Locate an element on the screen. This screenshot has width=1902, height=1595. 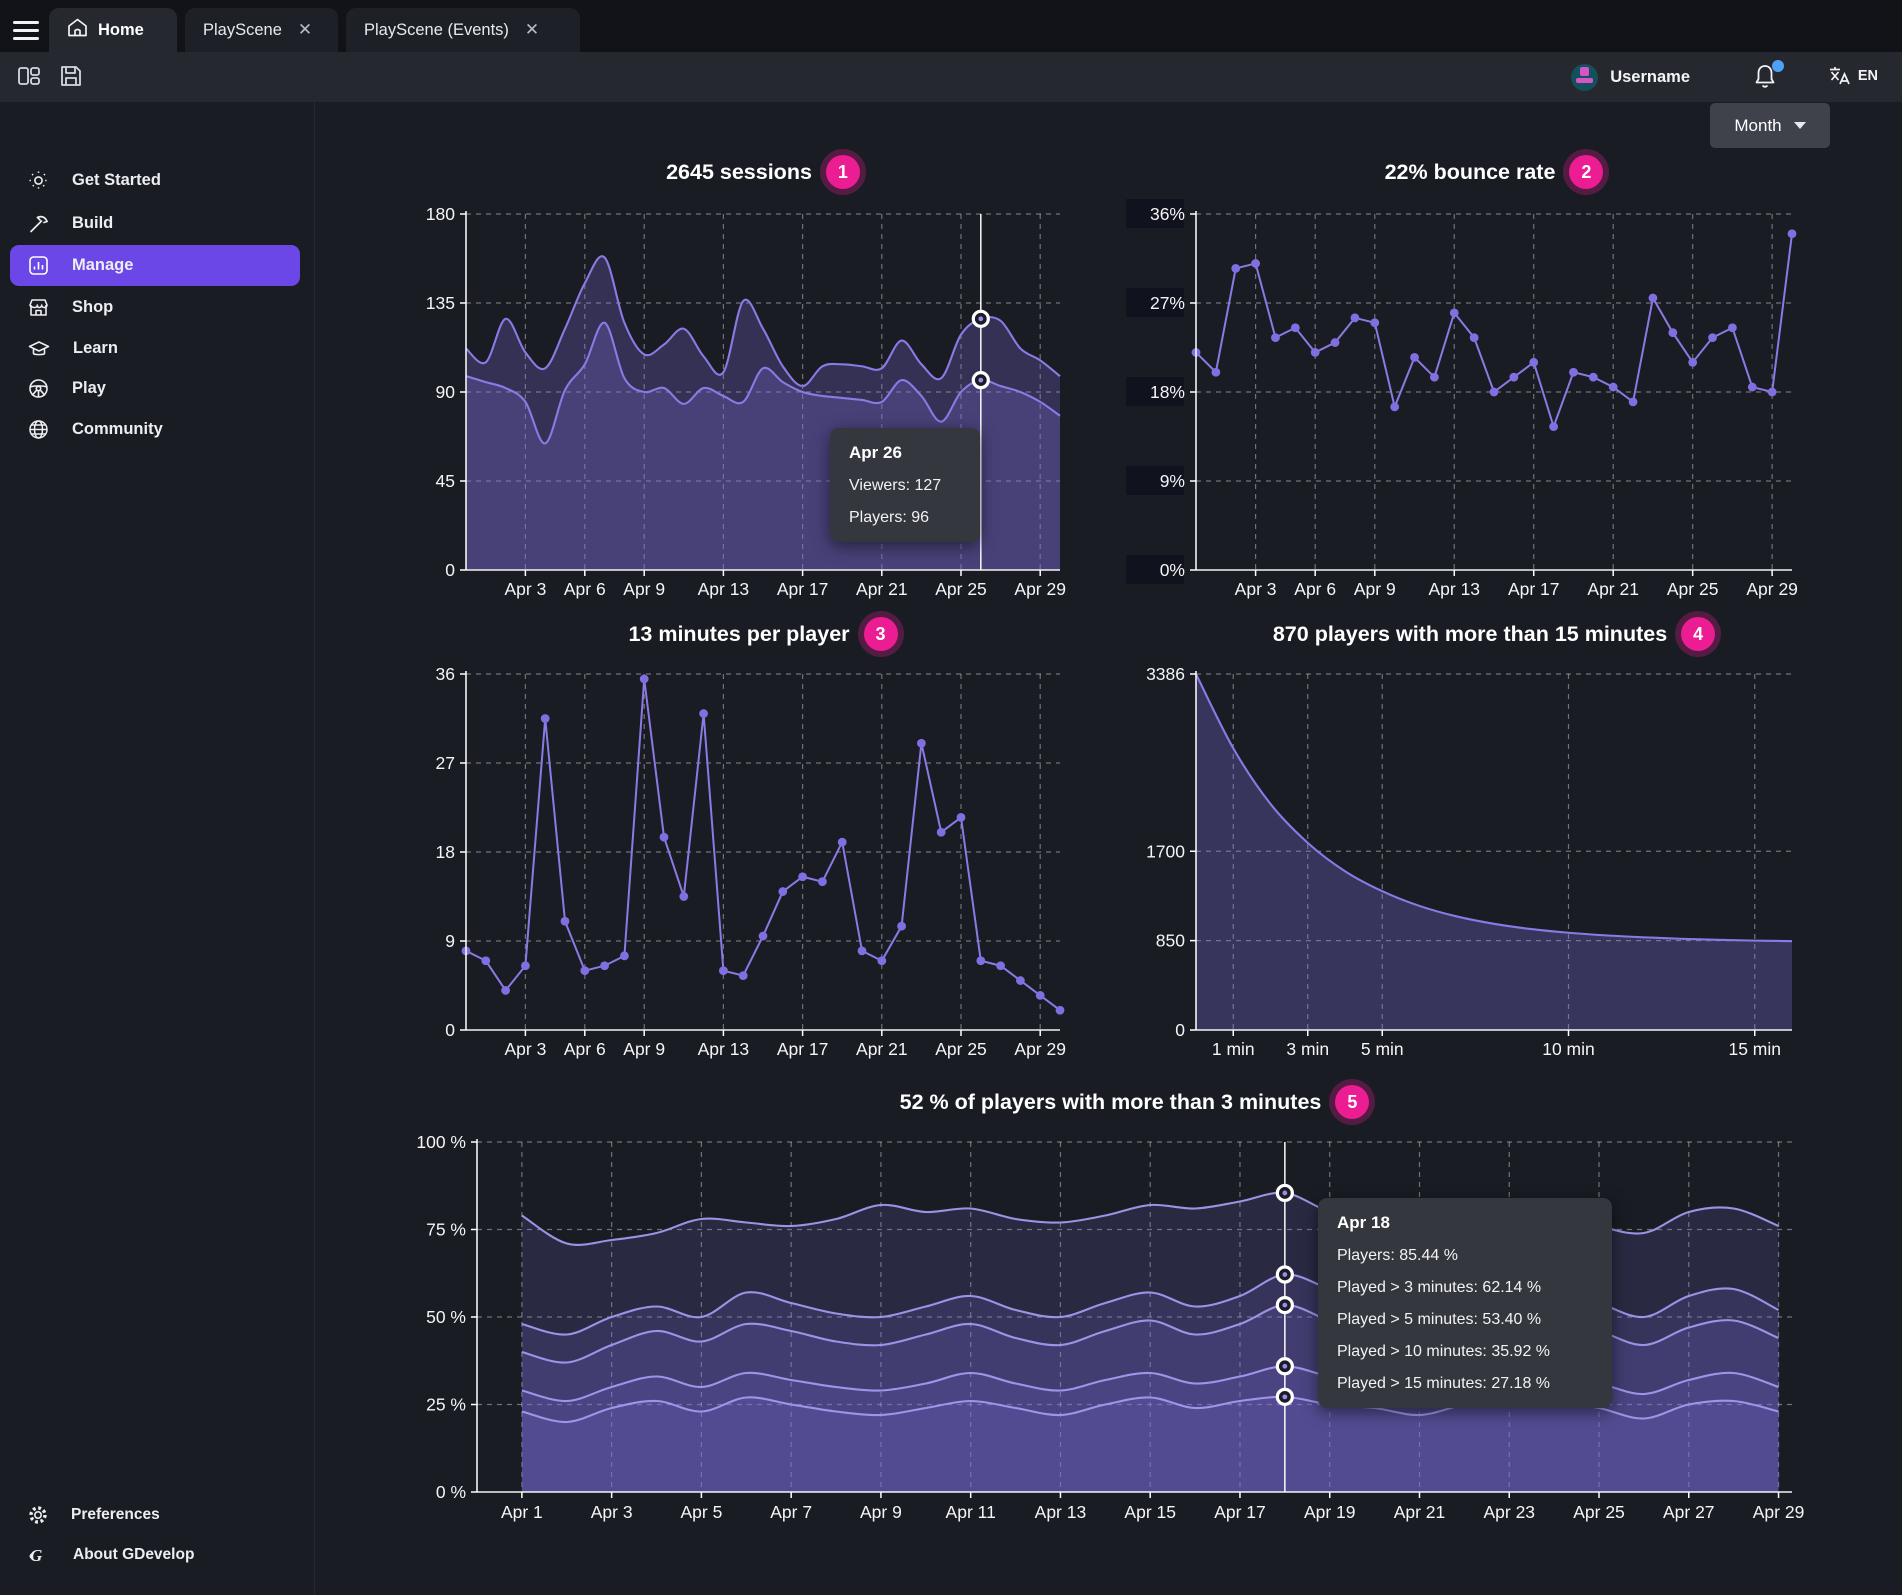
svg-text: Apr 6 is located at coordinates (585, 1049).